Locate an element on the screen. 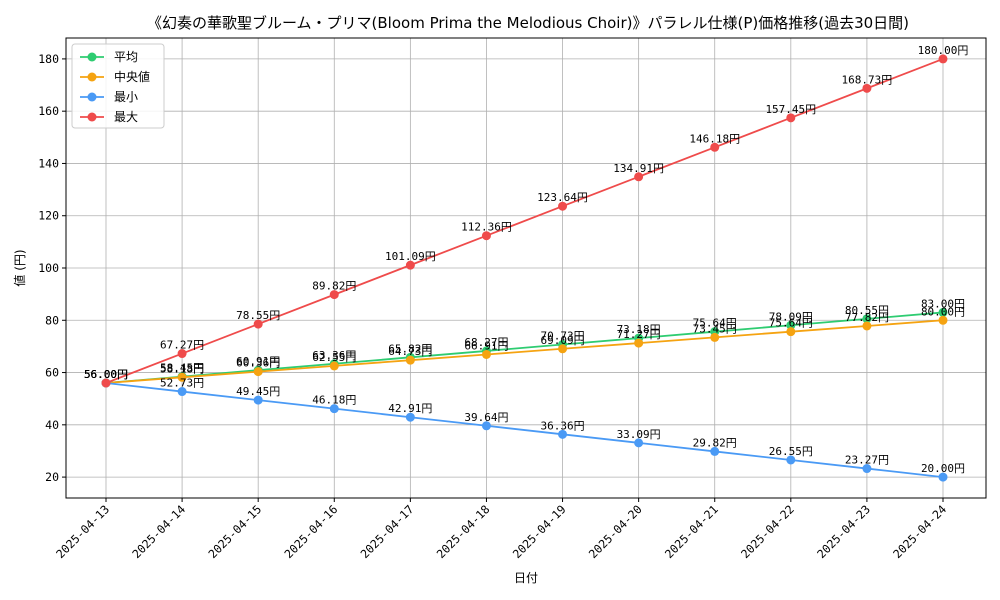  x-axis-label: 日付 is located at coordinates (526, 578).